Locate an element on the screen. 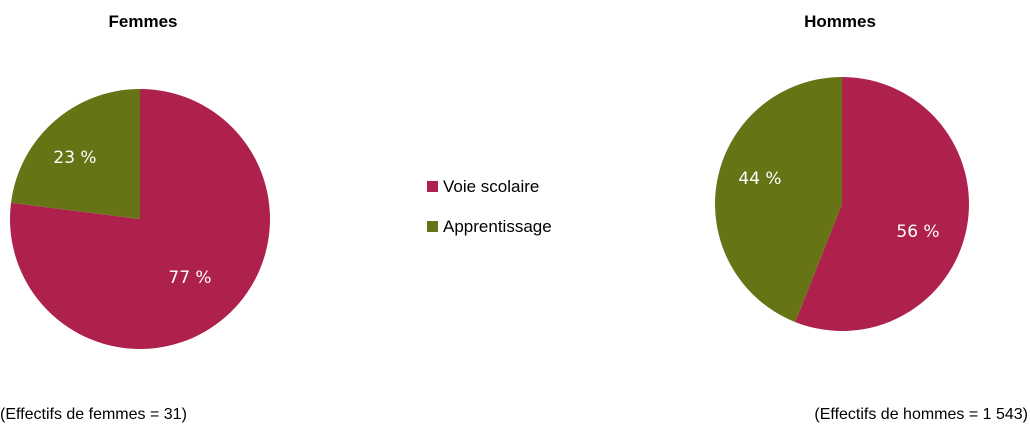 This screenshot has height=427, width=1030. legend-label-apprentissage: Apprentissage is located at coordinates (497, 226).